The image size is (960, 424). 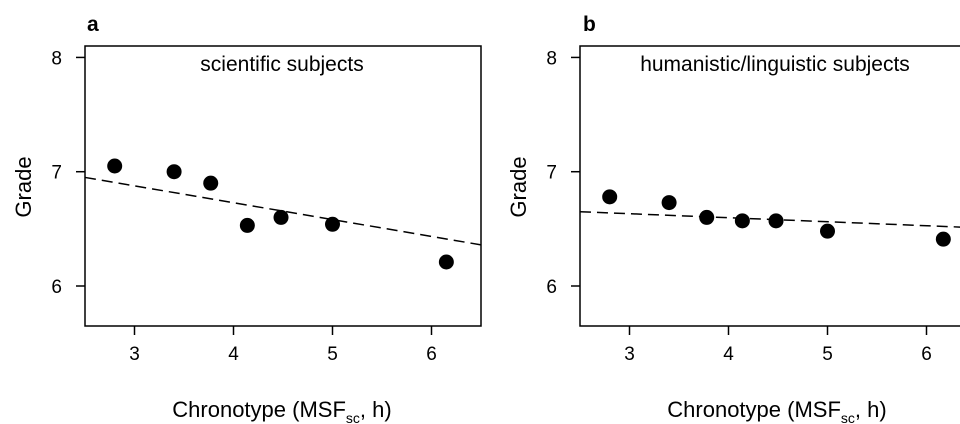 I want to click on panel-a-points, so click(x=280, y=214).